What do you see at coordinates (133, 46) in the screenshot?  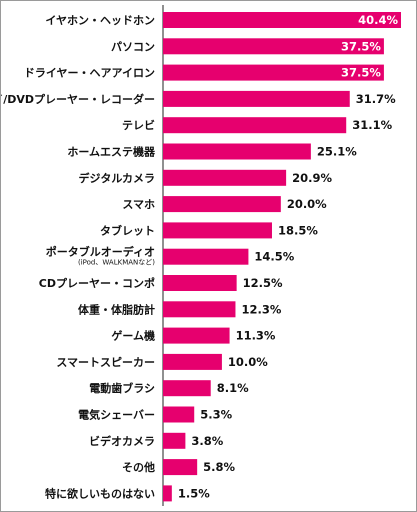 I see `category-label: パソコン` at bounding box center [133, 46].